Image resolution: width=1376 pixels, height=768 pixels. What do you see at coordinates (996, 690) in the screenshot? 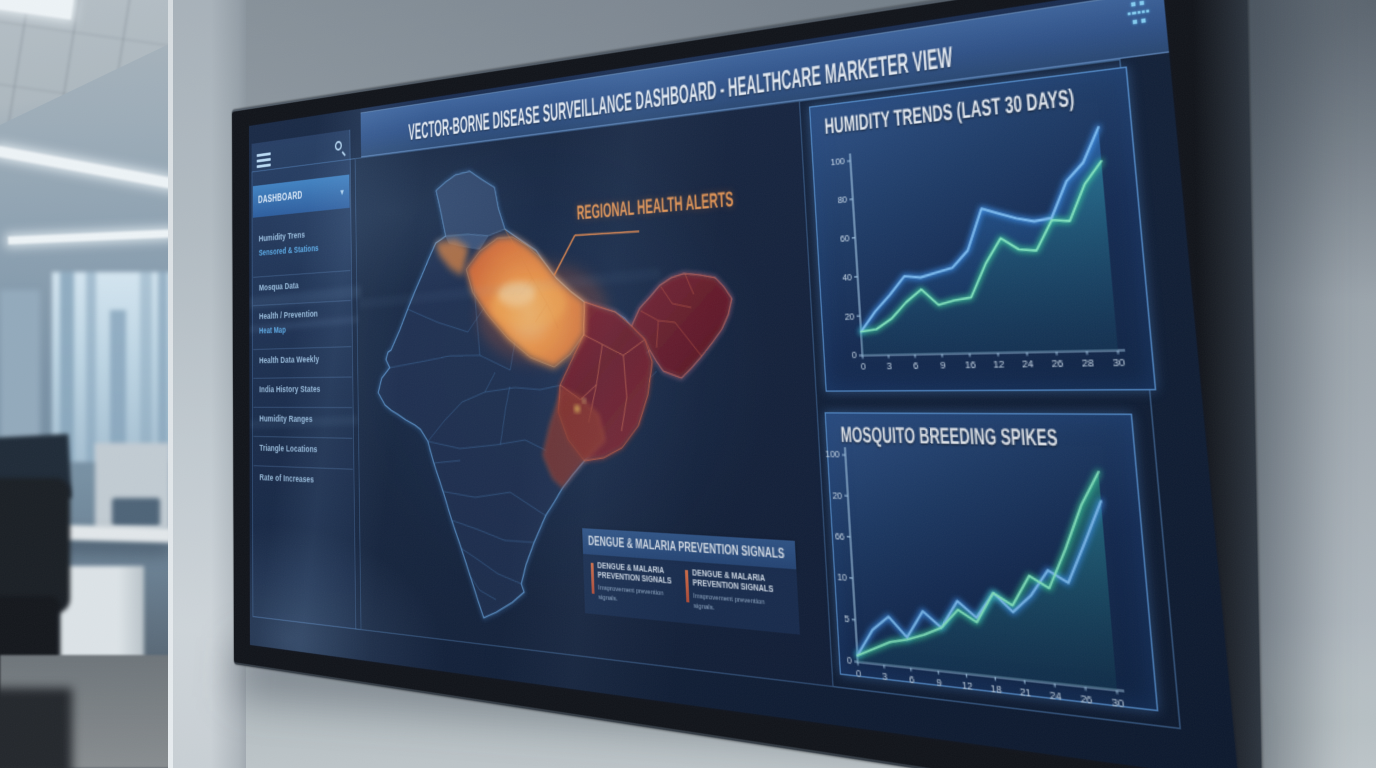
I see `svg-text: 18` at bounding box center [996, 690].